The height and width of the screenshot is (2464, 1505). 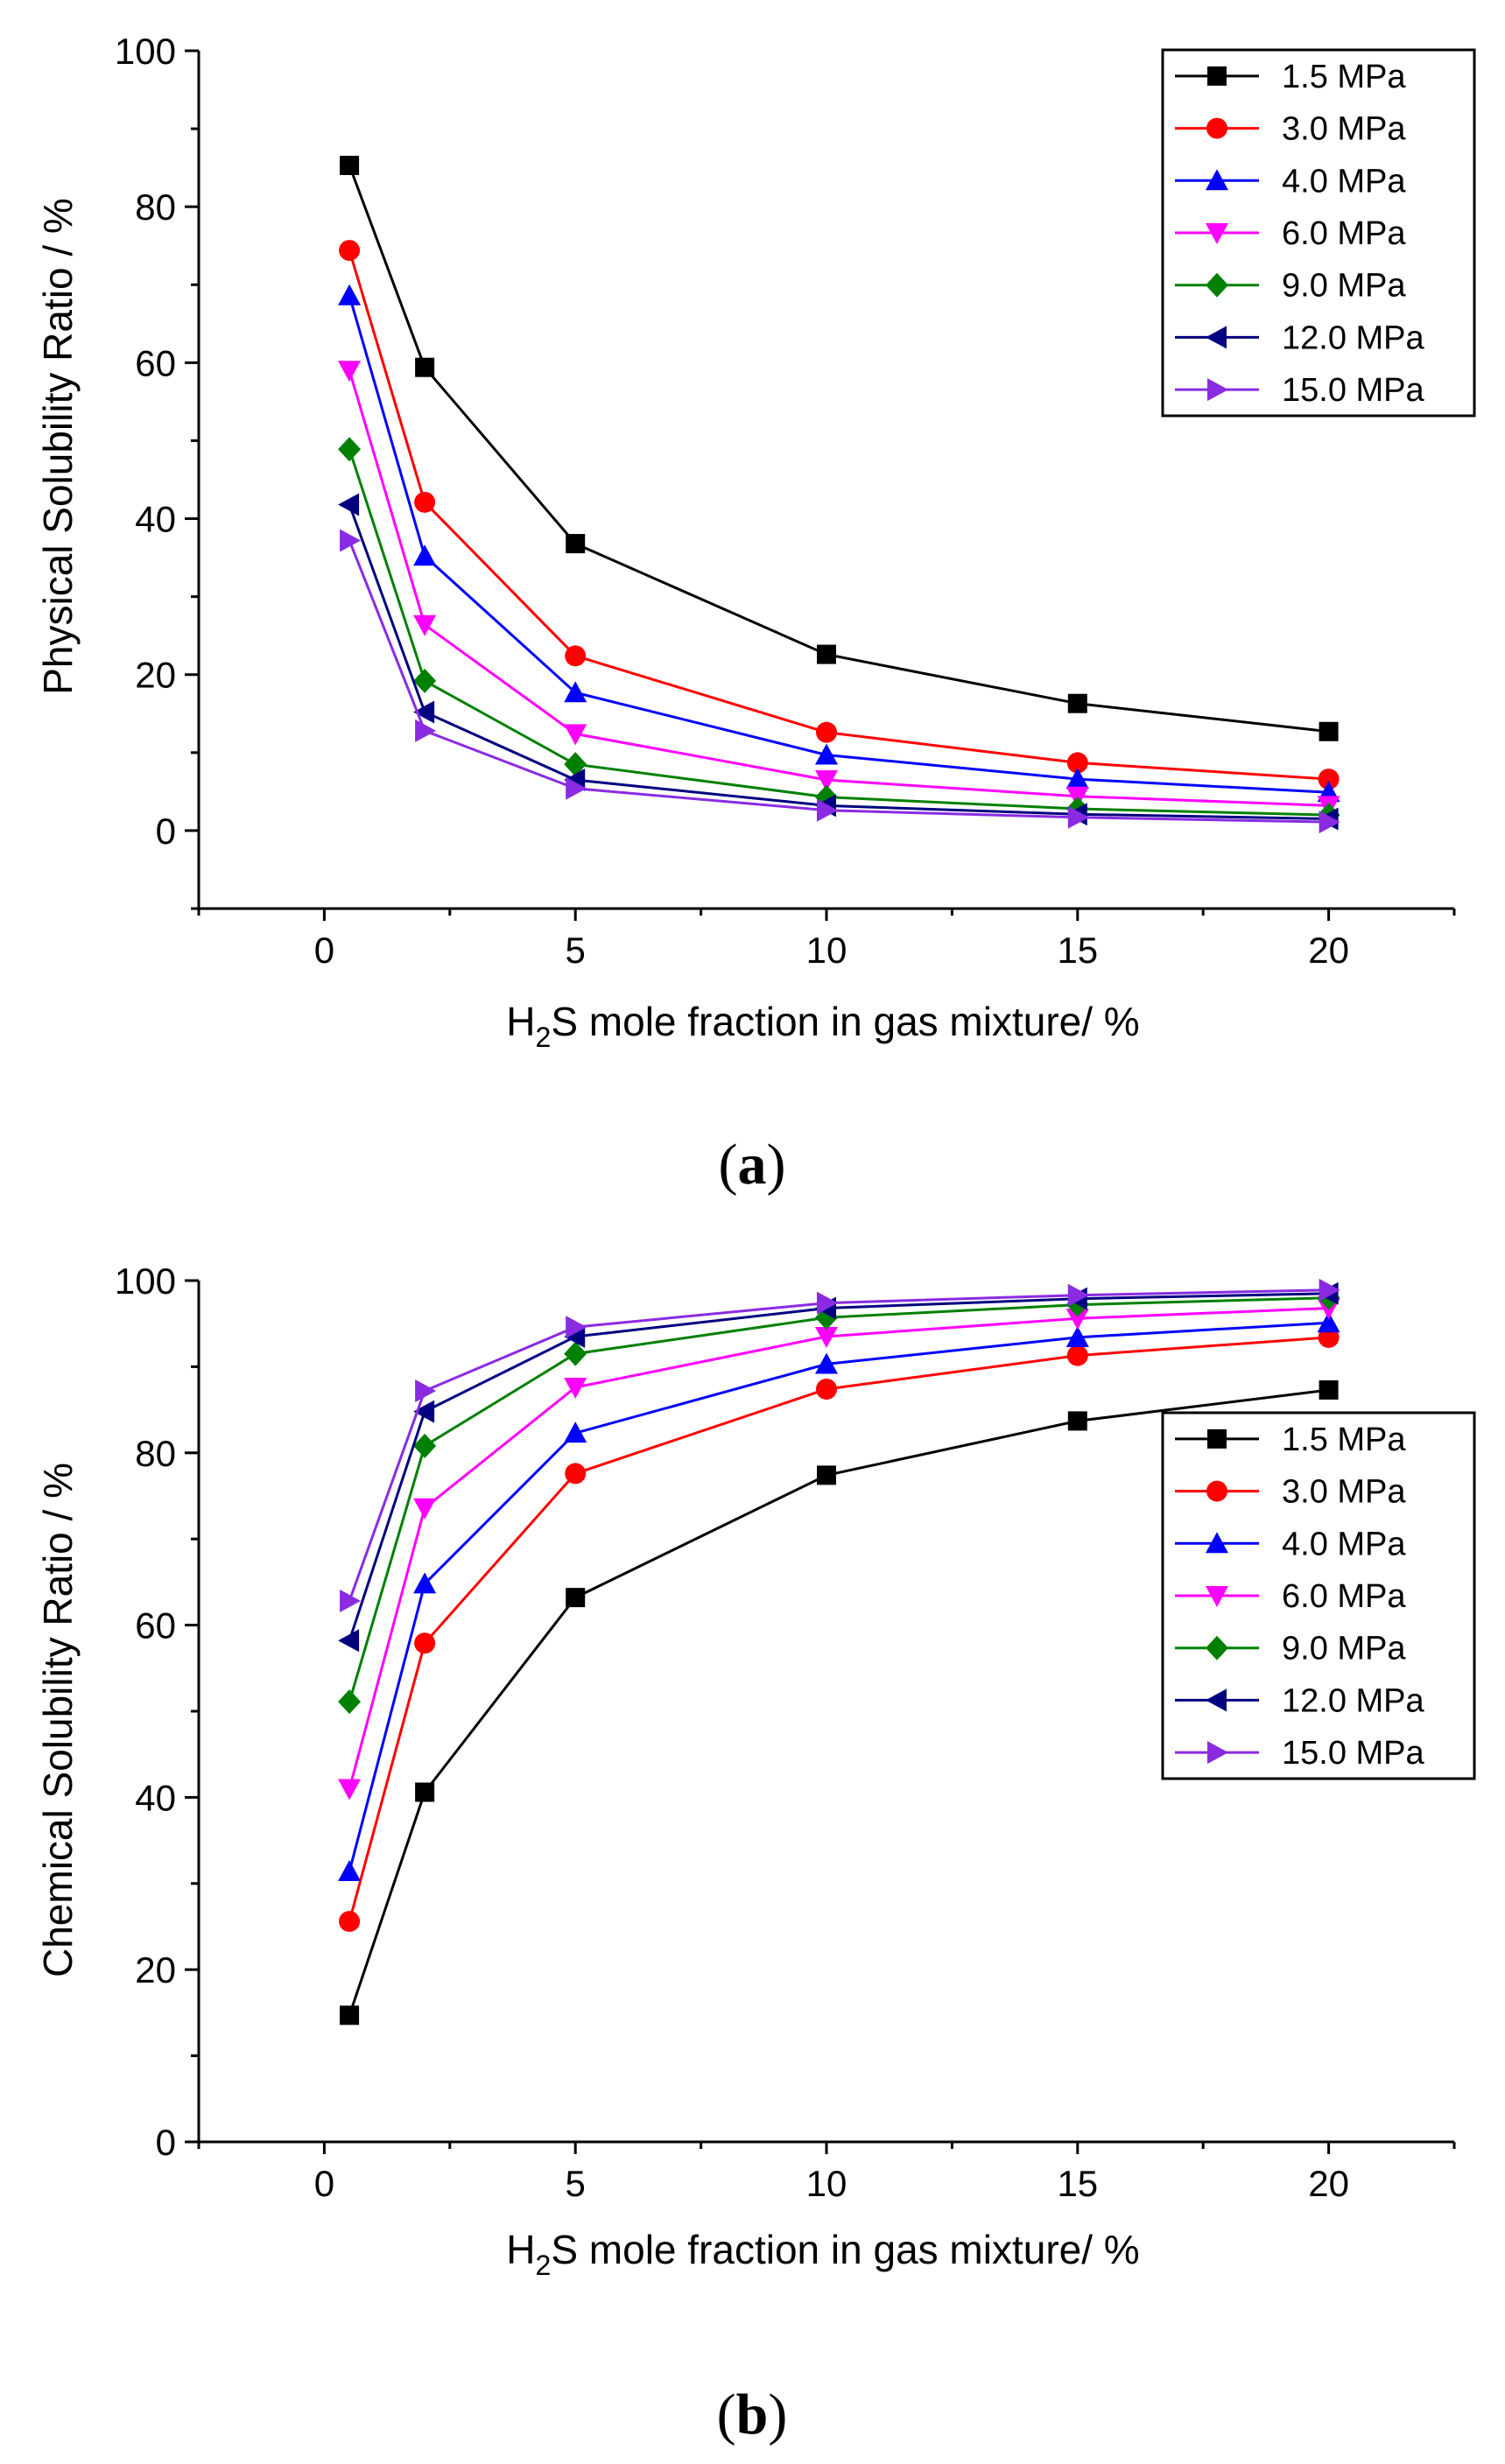 I want to click on chart-b-legend-label: 9.0 MPa, so click(x=1344, y=1649).